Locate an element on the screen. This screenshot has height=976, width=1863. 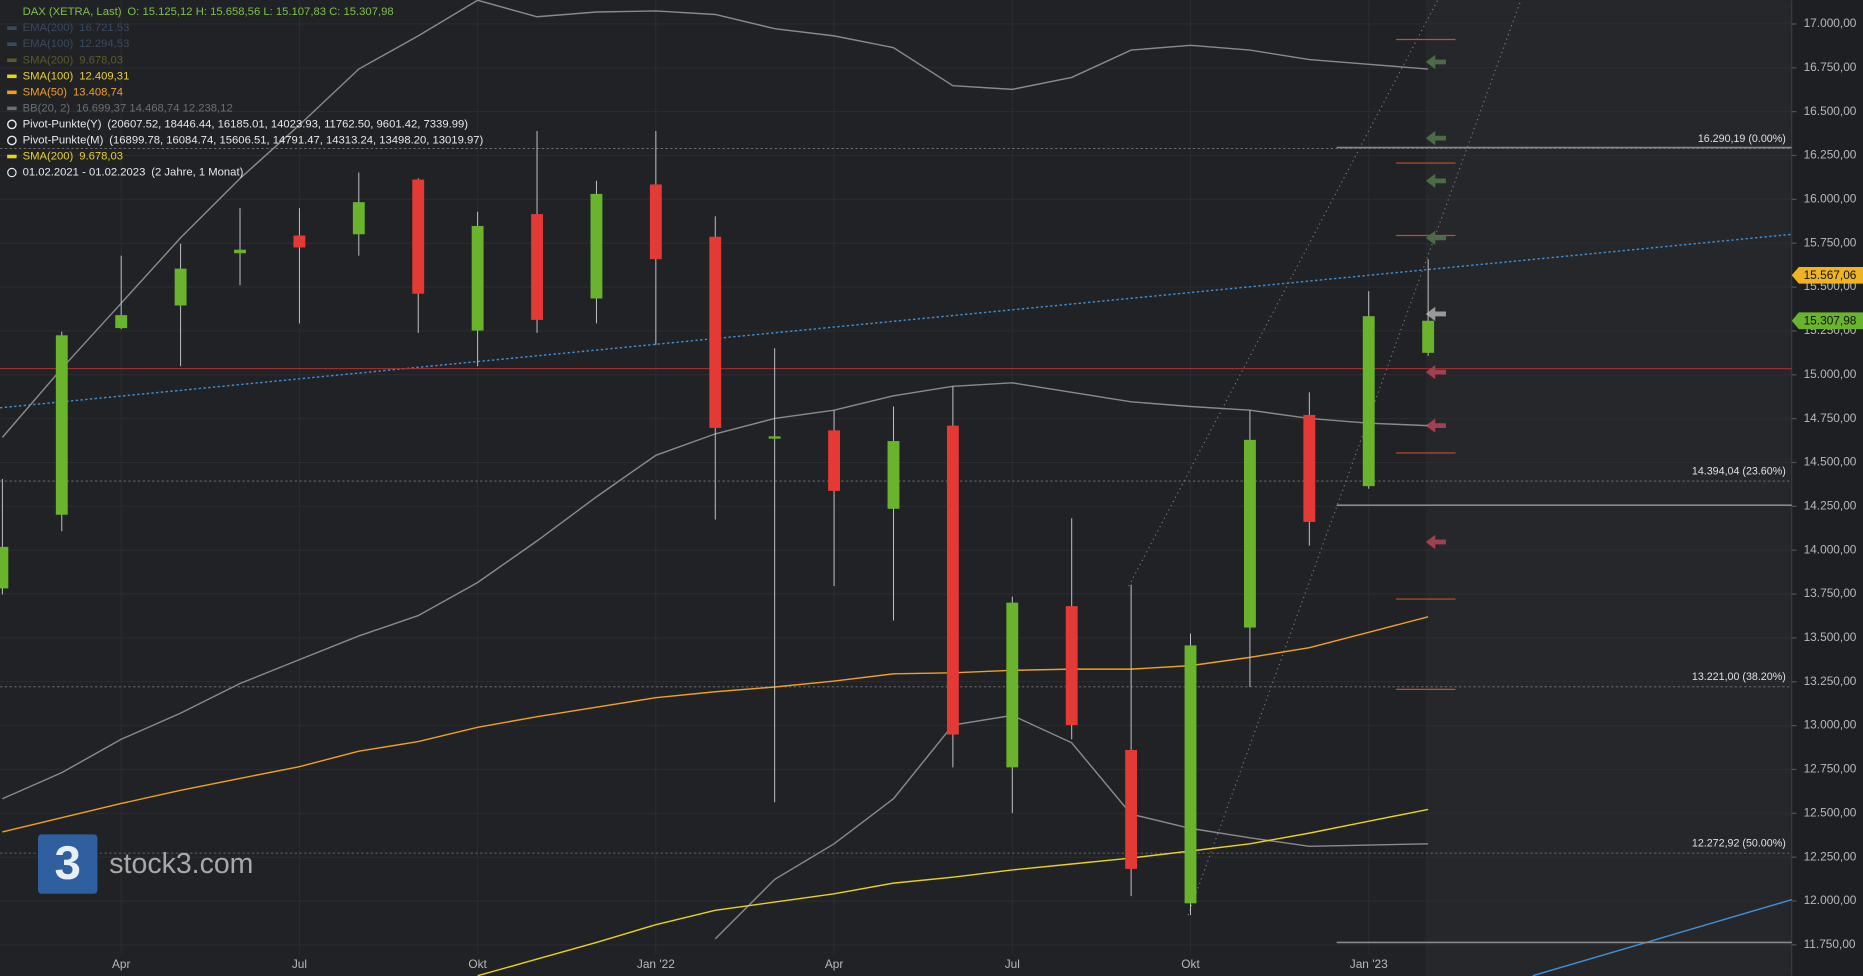
y-tick-label: 12.500,00 is located at coordinates (1830, 812).